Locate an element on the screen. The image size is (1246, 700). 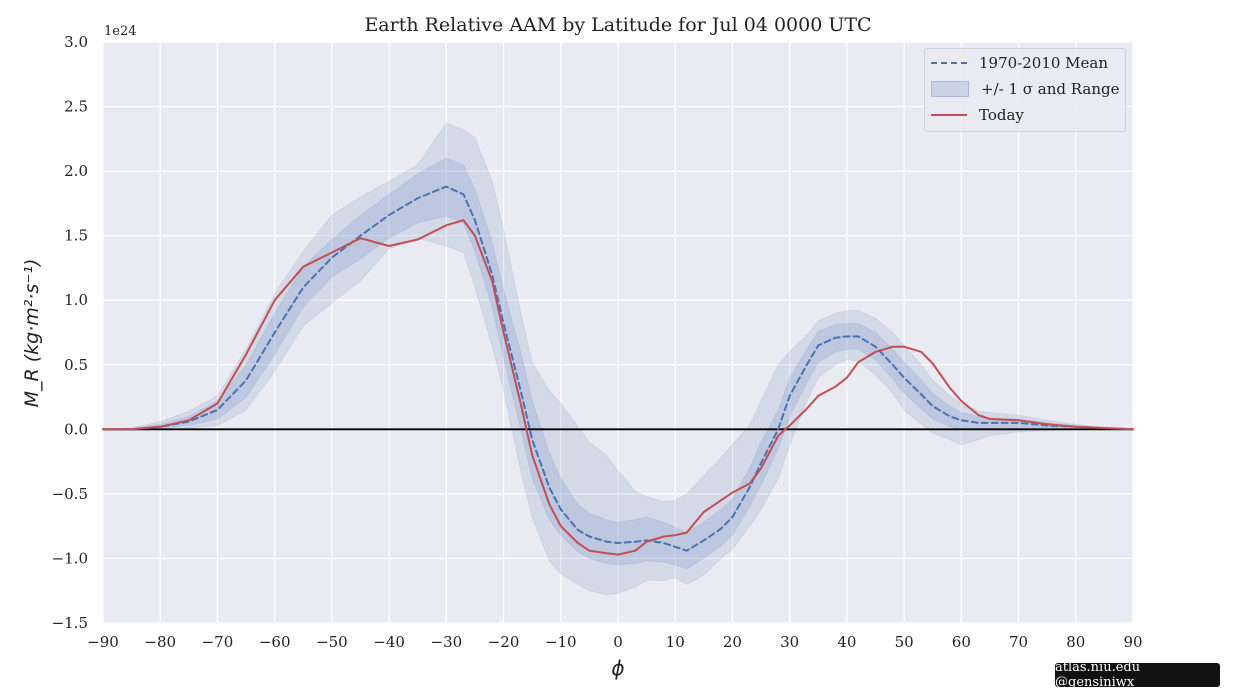
legend-item-band: +/- 1 σ and Range is located at coordinates (1022, 89).